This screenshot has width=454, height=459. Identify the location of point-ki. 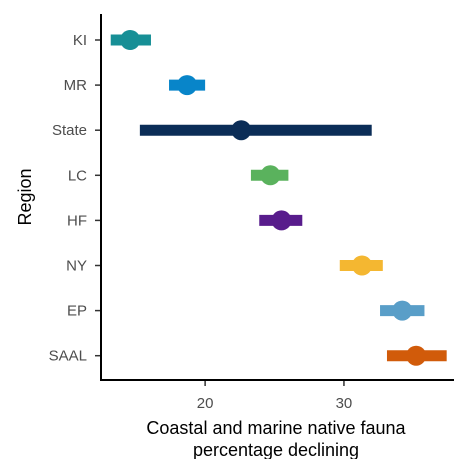
(130, 40).